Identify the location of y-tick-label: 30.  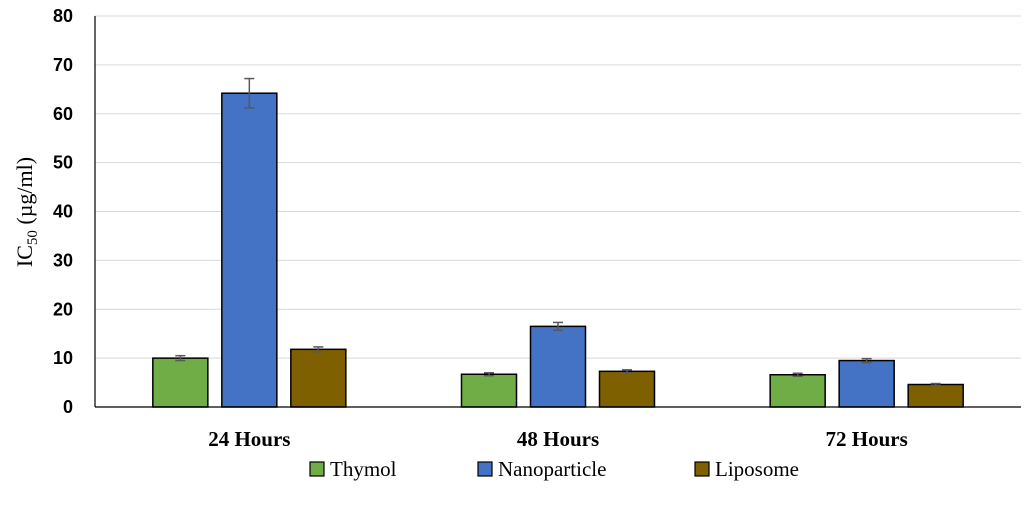
(63, 260).